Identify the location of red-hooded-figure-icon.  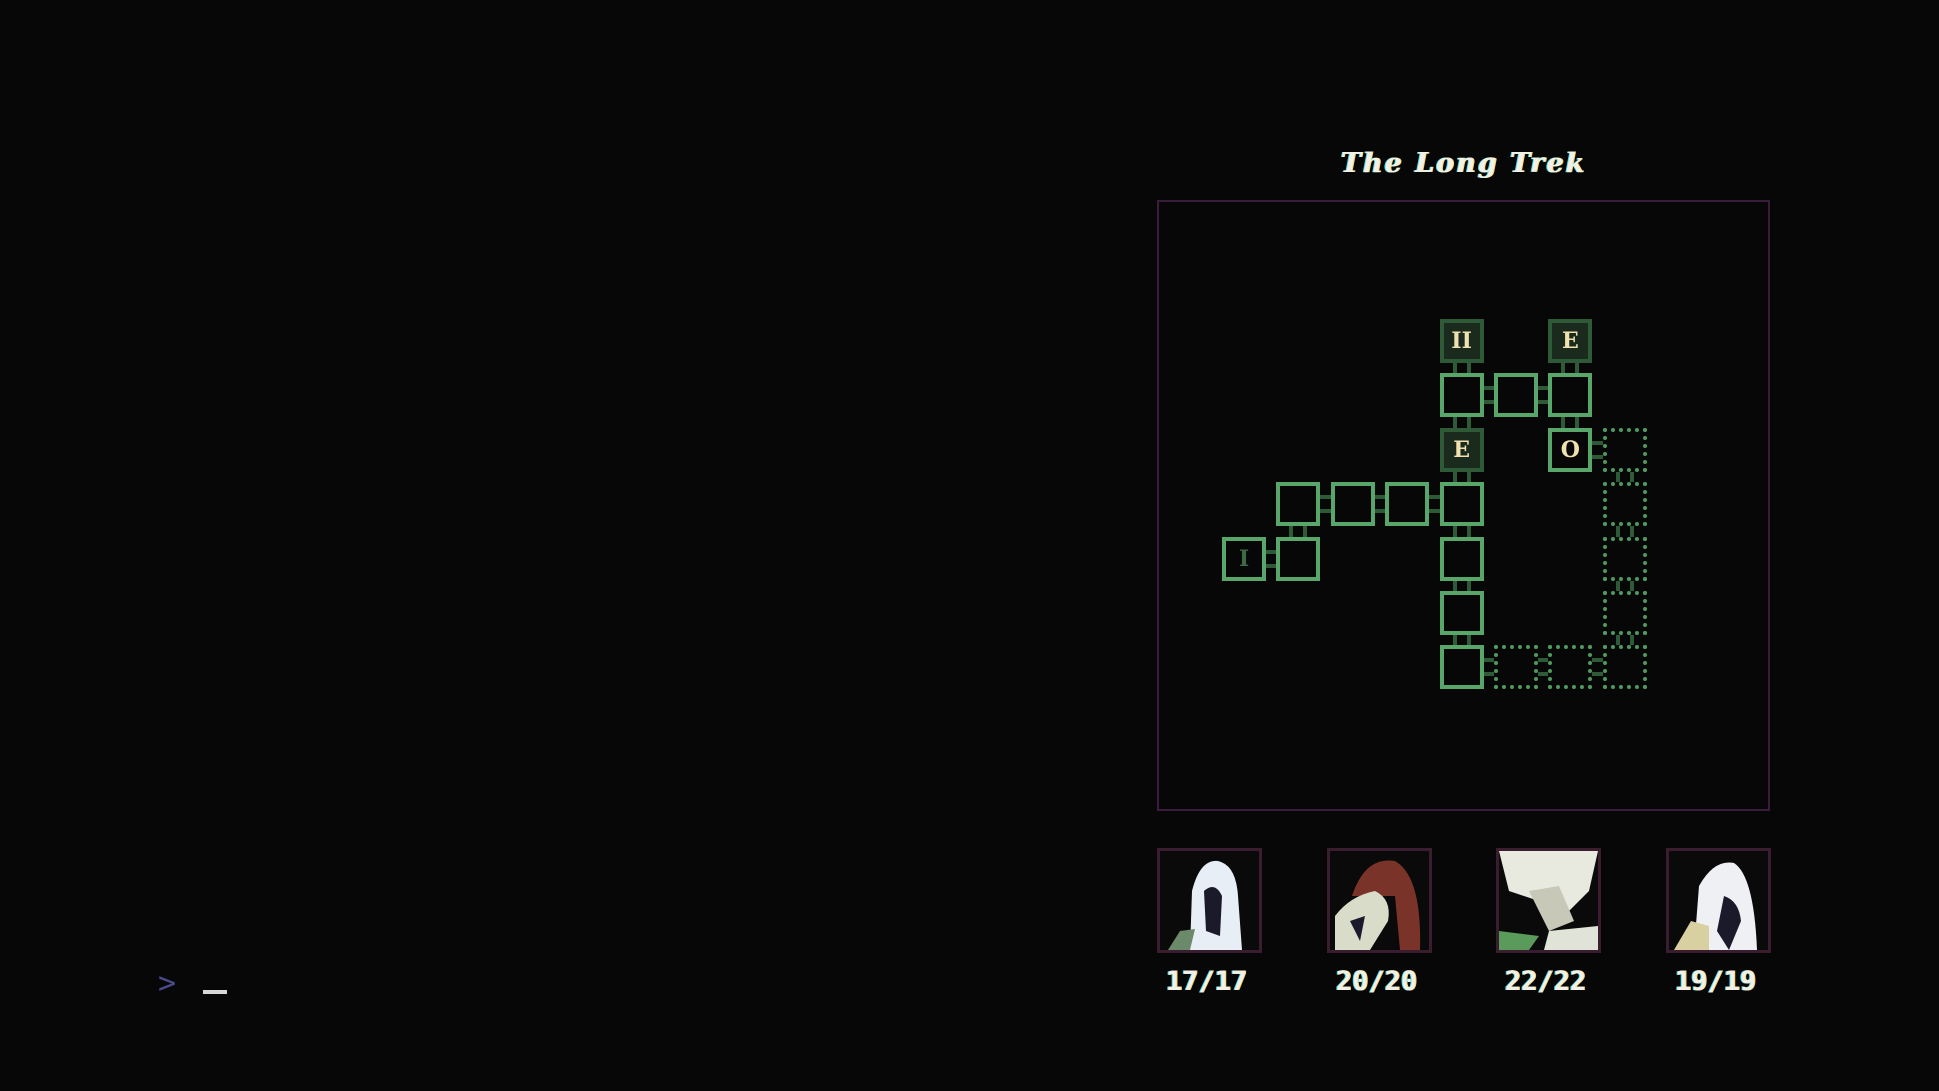
(1378, 905).